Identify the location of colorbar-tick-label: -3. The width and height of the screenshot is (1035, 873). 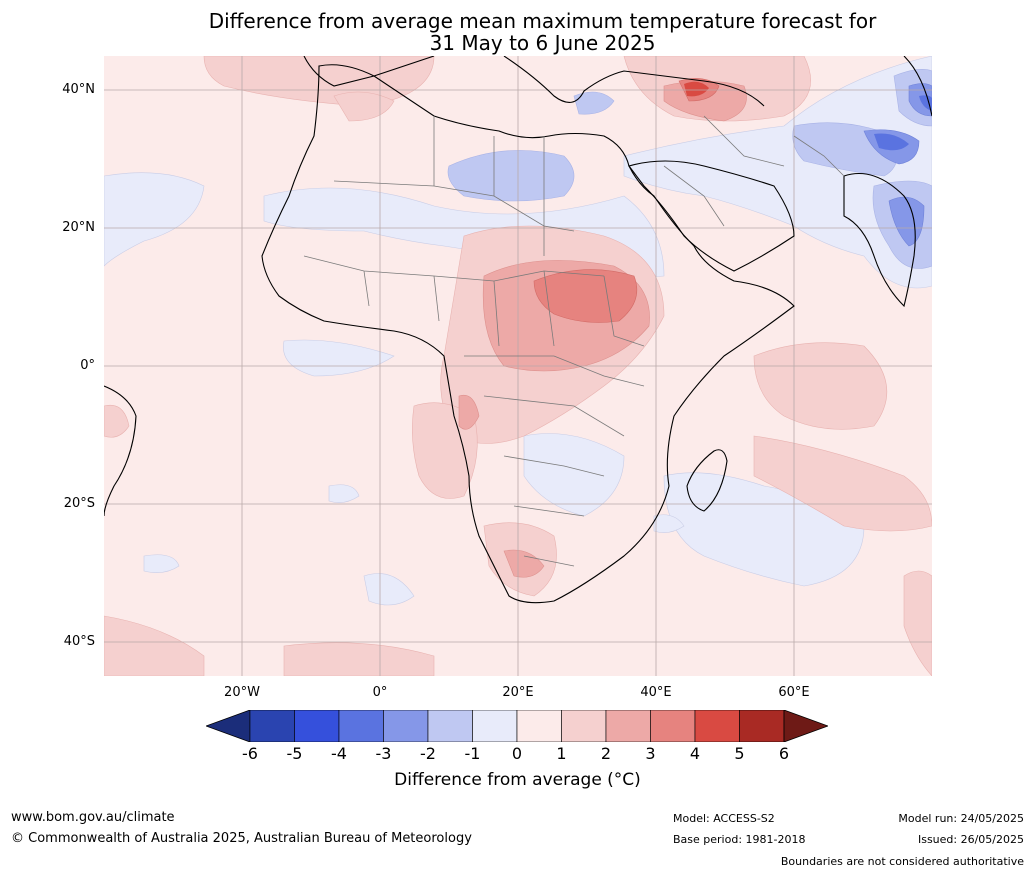
(383, 753).